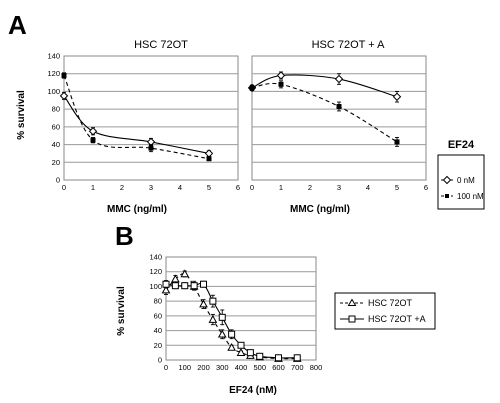 The image size is (500, 403). What do you see at coordinates (180, 187) in the screenshot?
I see `chart-a1-x-tick-label: 4` at bounding box center [180, 187].